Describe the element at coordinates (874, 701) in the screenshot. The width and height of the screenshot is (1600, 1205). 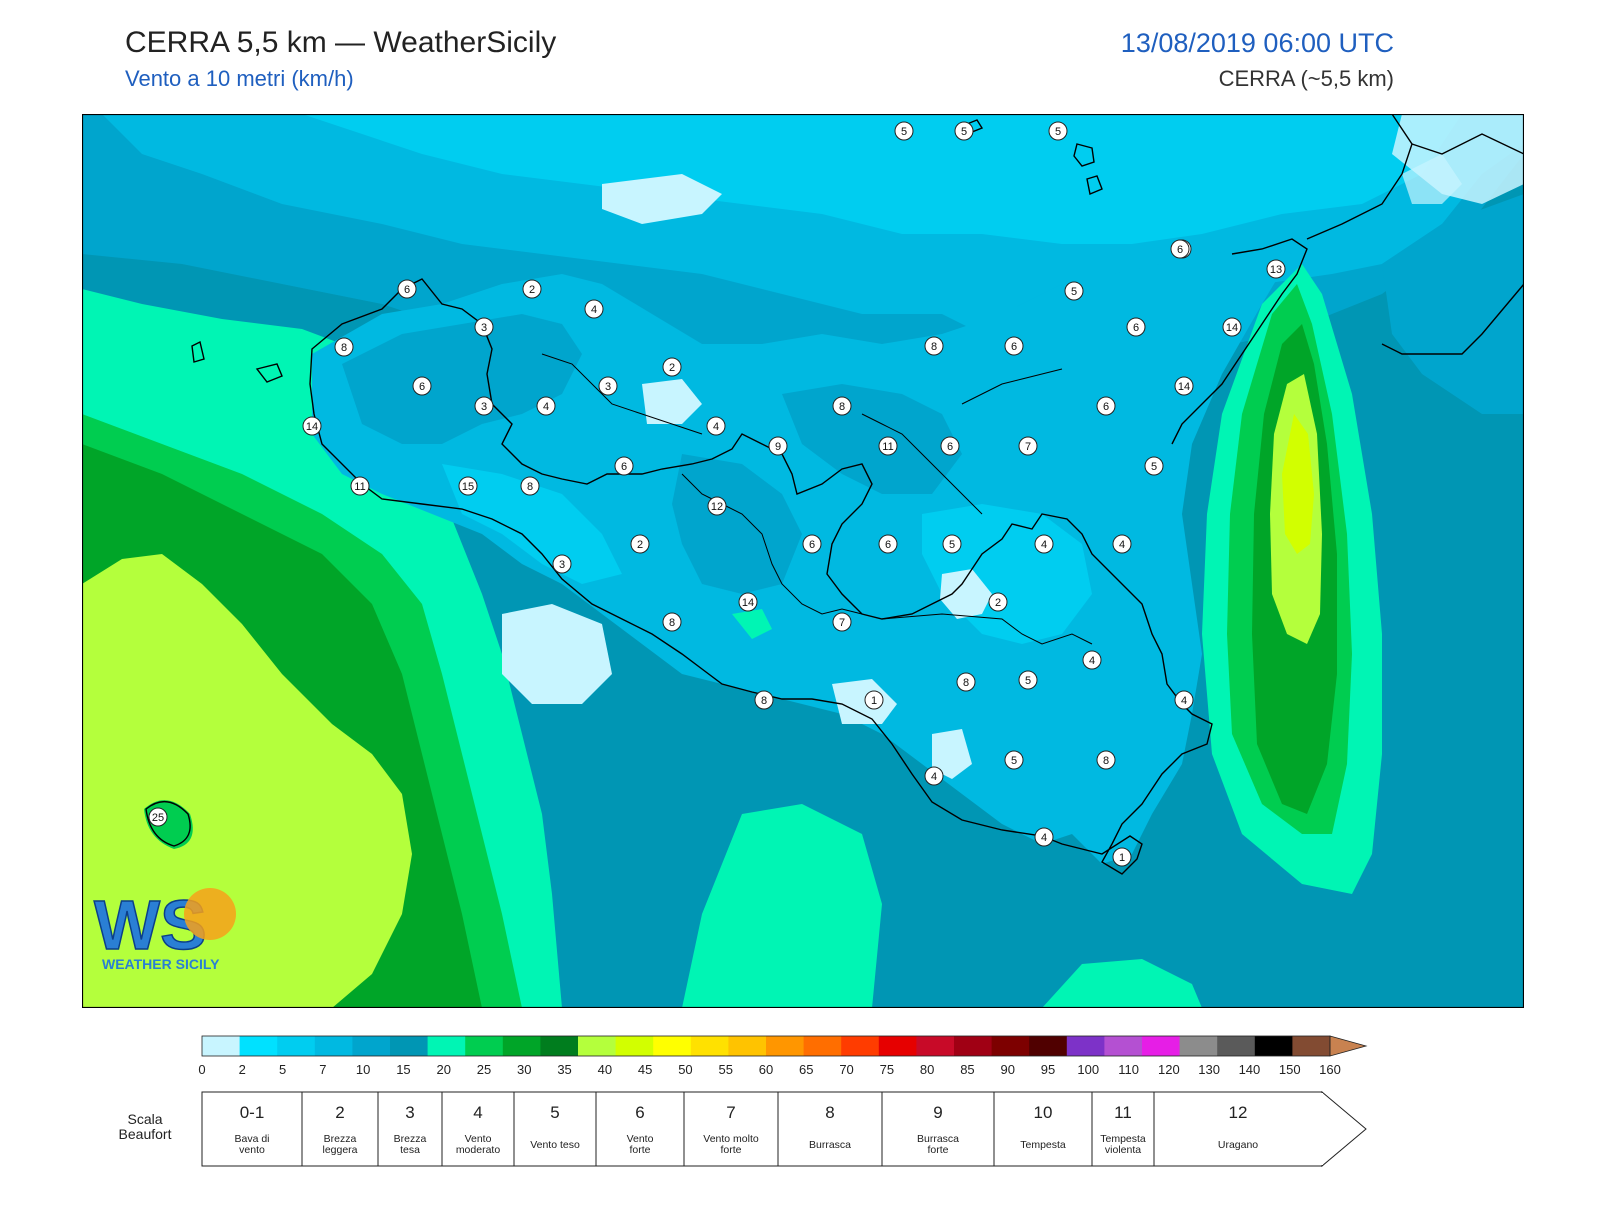
I see `station-value: 1` at that location.